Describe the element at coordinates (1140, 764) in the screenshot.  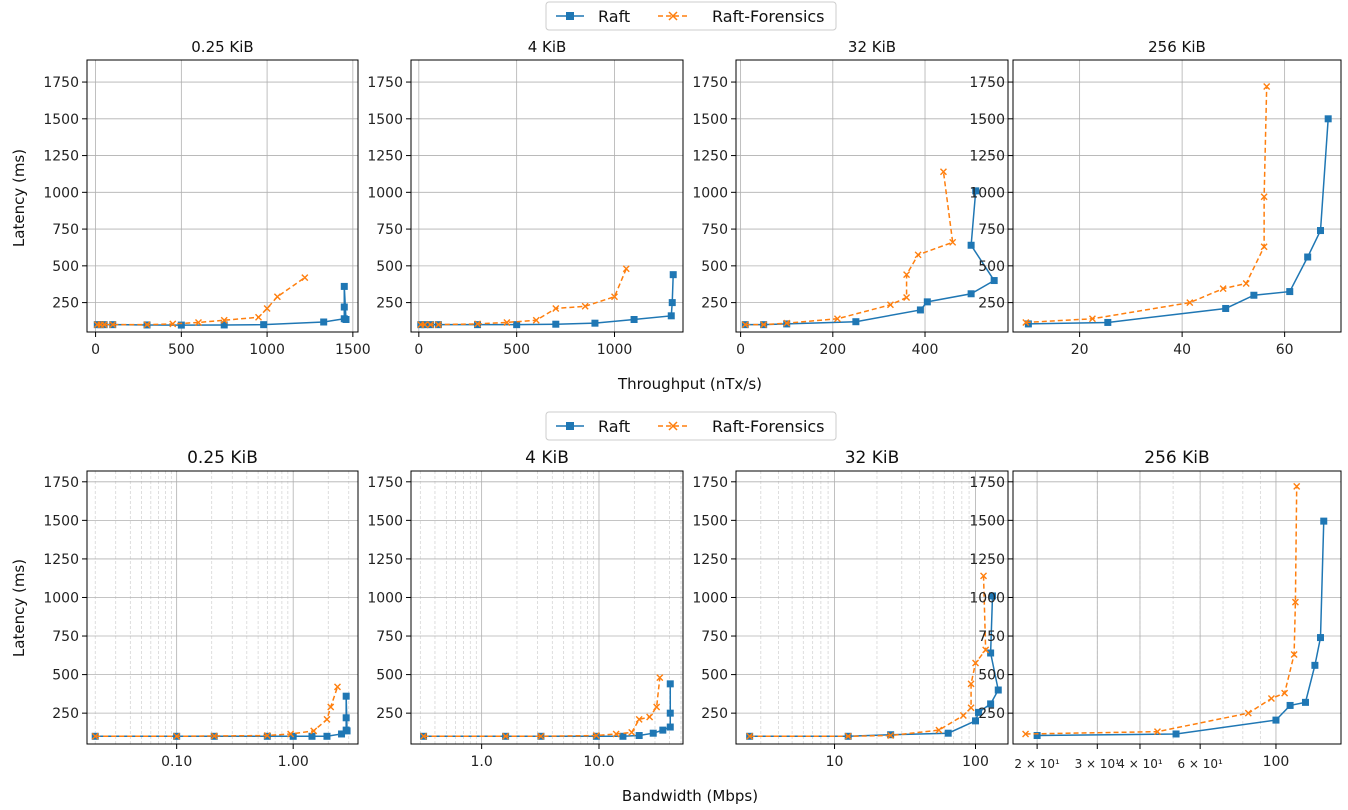
I see `x-tick-label: 4 × 10¹` at that location.